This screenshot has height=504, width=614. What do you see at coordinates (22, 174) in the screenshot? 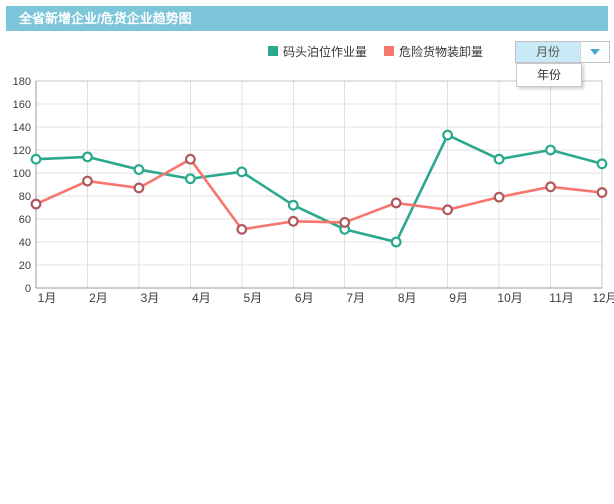
I see `svg-text: 100` at bounding box center [22, 174].